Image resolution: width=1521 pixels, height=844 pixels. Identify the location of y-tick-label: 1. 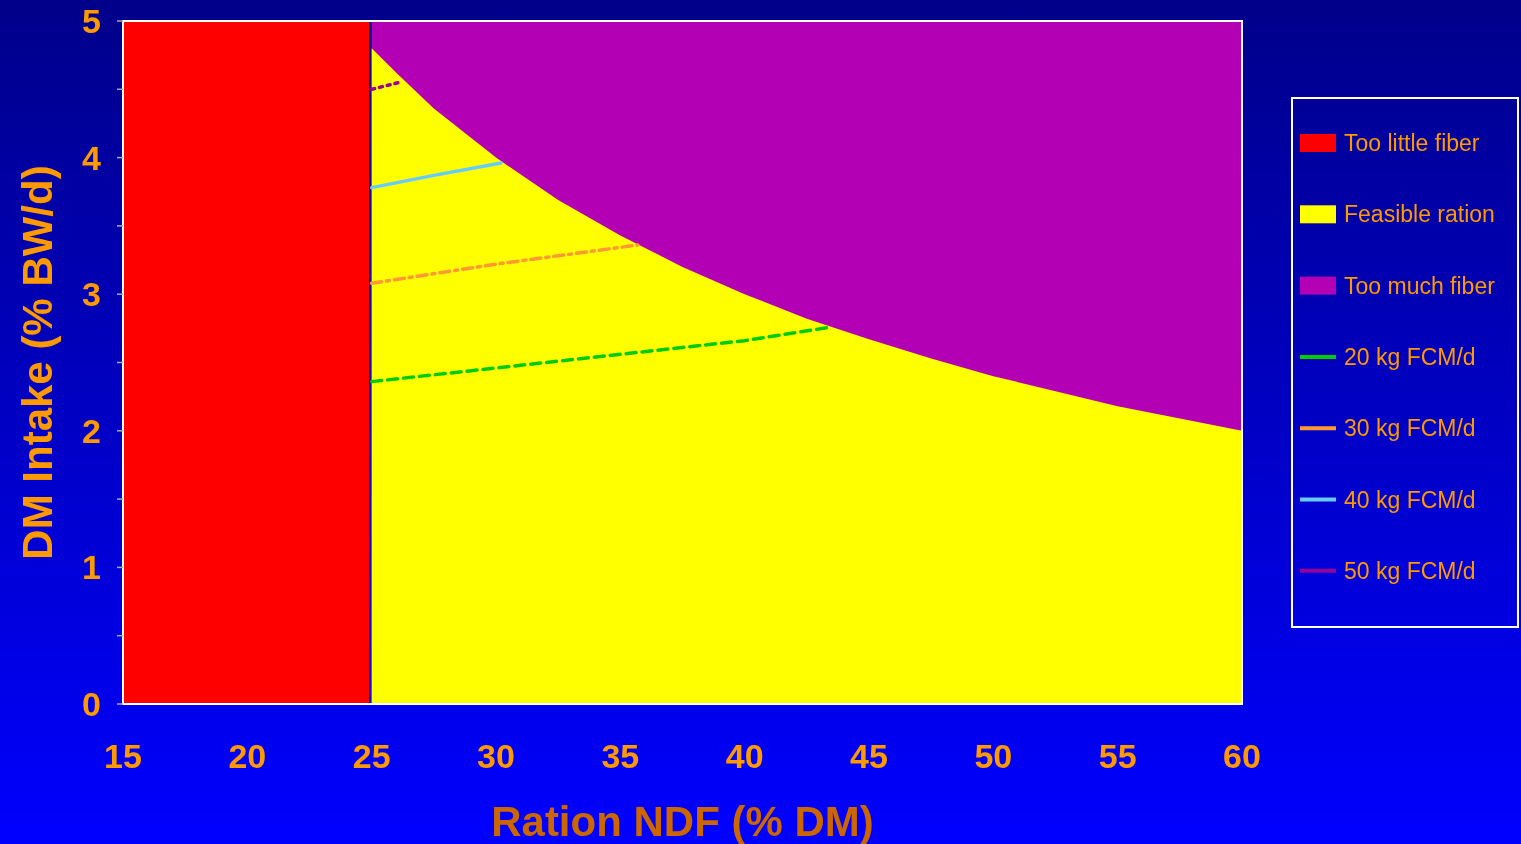
(91, 567).